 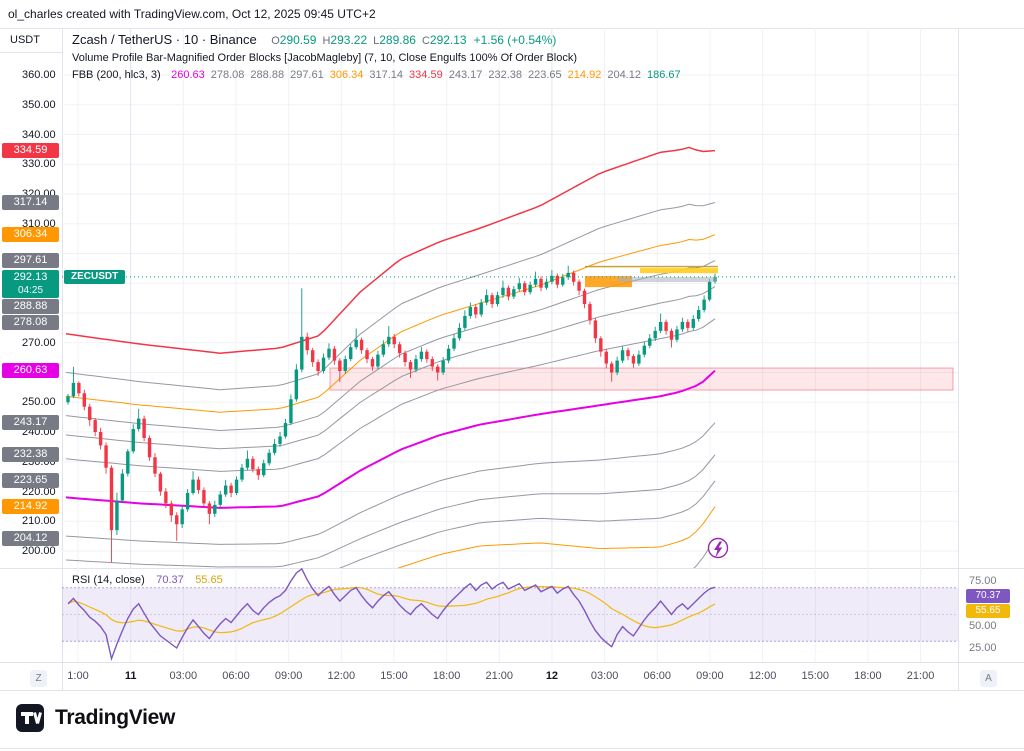 I want to click on fbb-value: 288.88, so click(x=267, y=75).